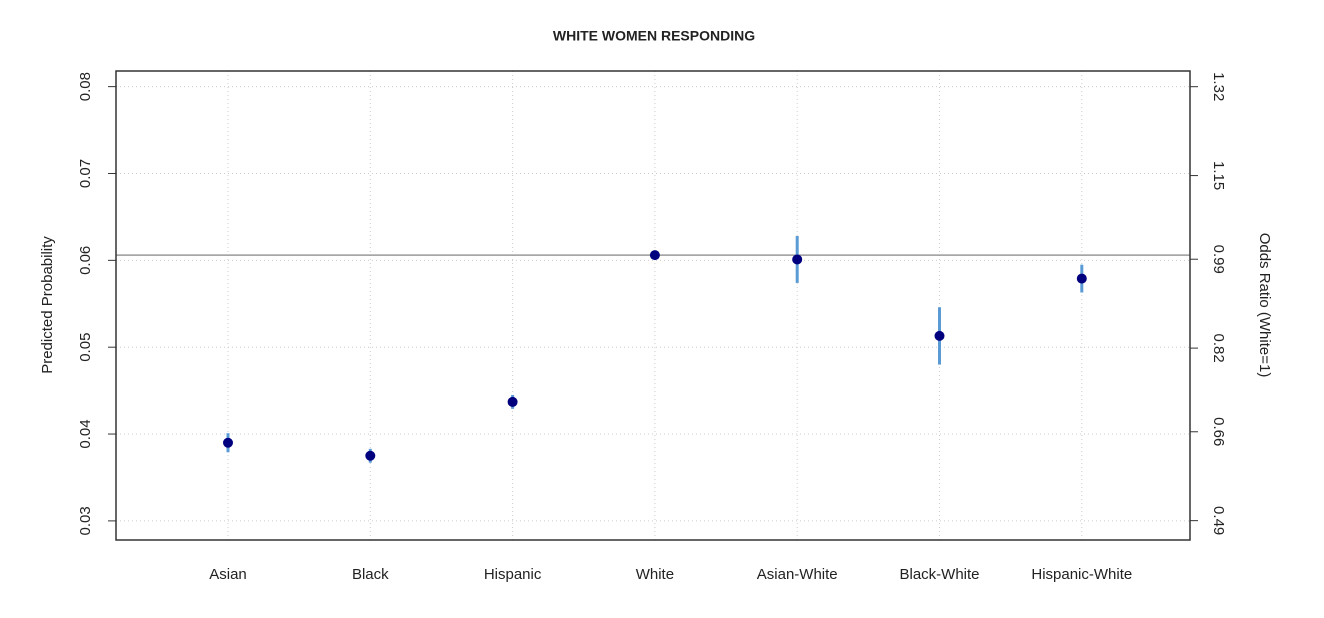 This screenshot has height=618, width=1324. What do you see at coordinates (1081, 574) in the screenshot?
I see `x-tick-label: Hispanic-White` at bounding box center [1081, 574].